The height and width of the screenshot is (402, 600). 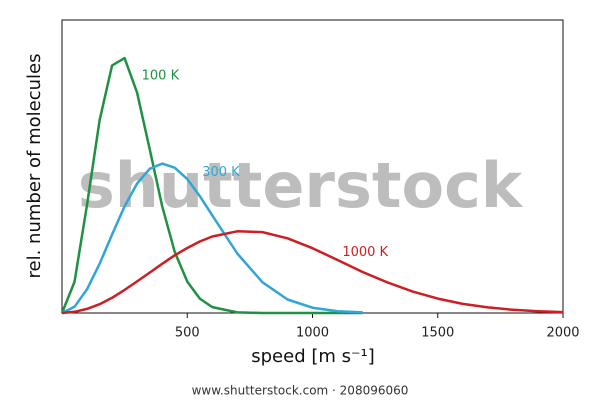 I want to click on x-tick-label: 1000, so click(x=312, y=333).